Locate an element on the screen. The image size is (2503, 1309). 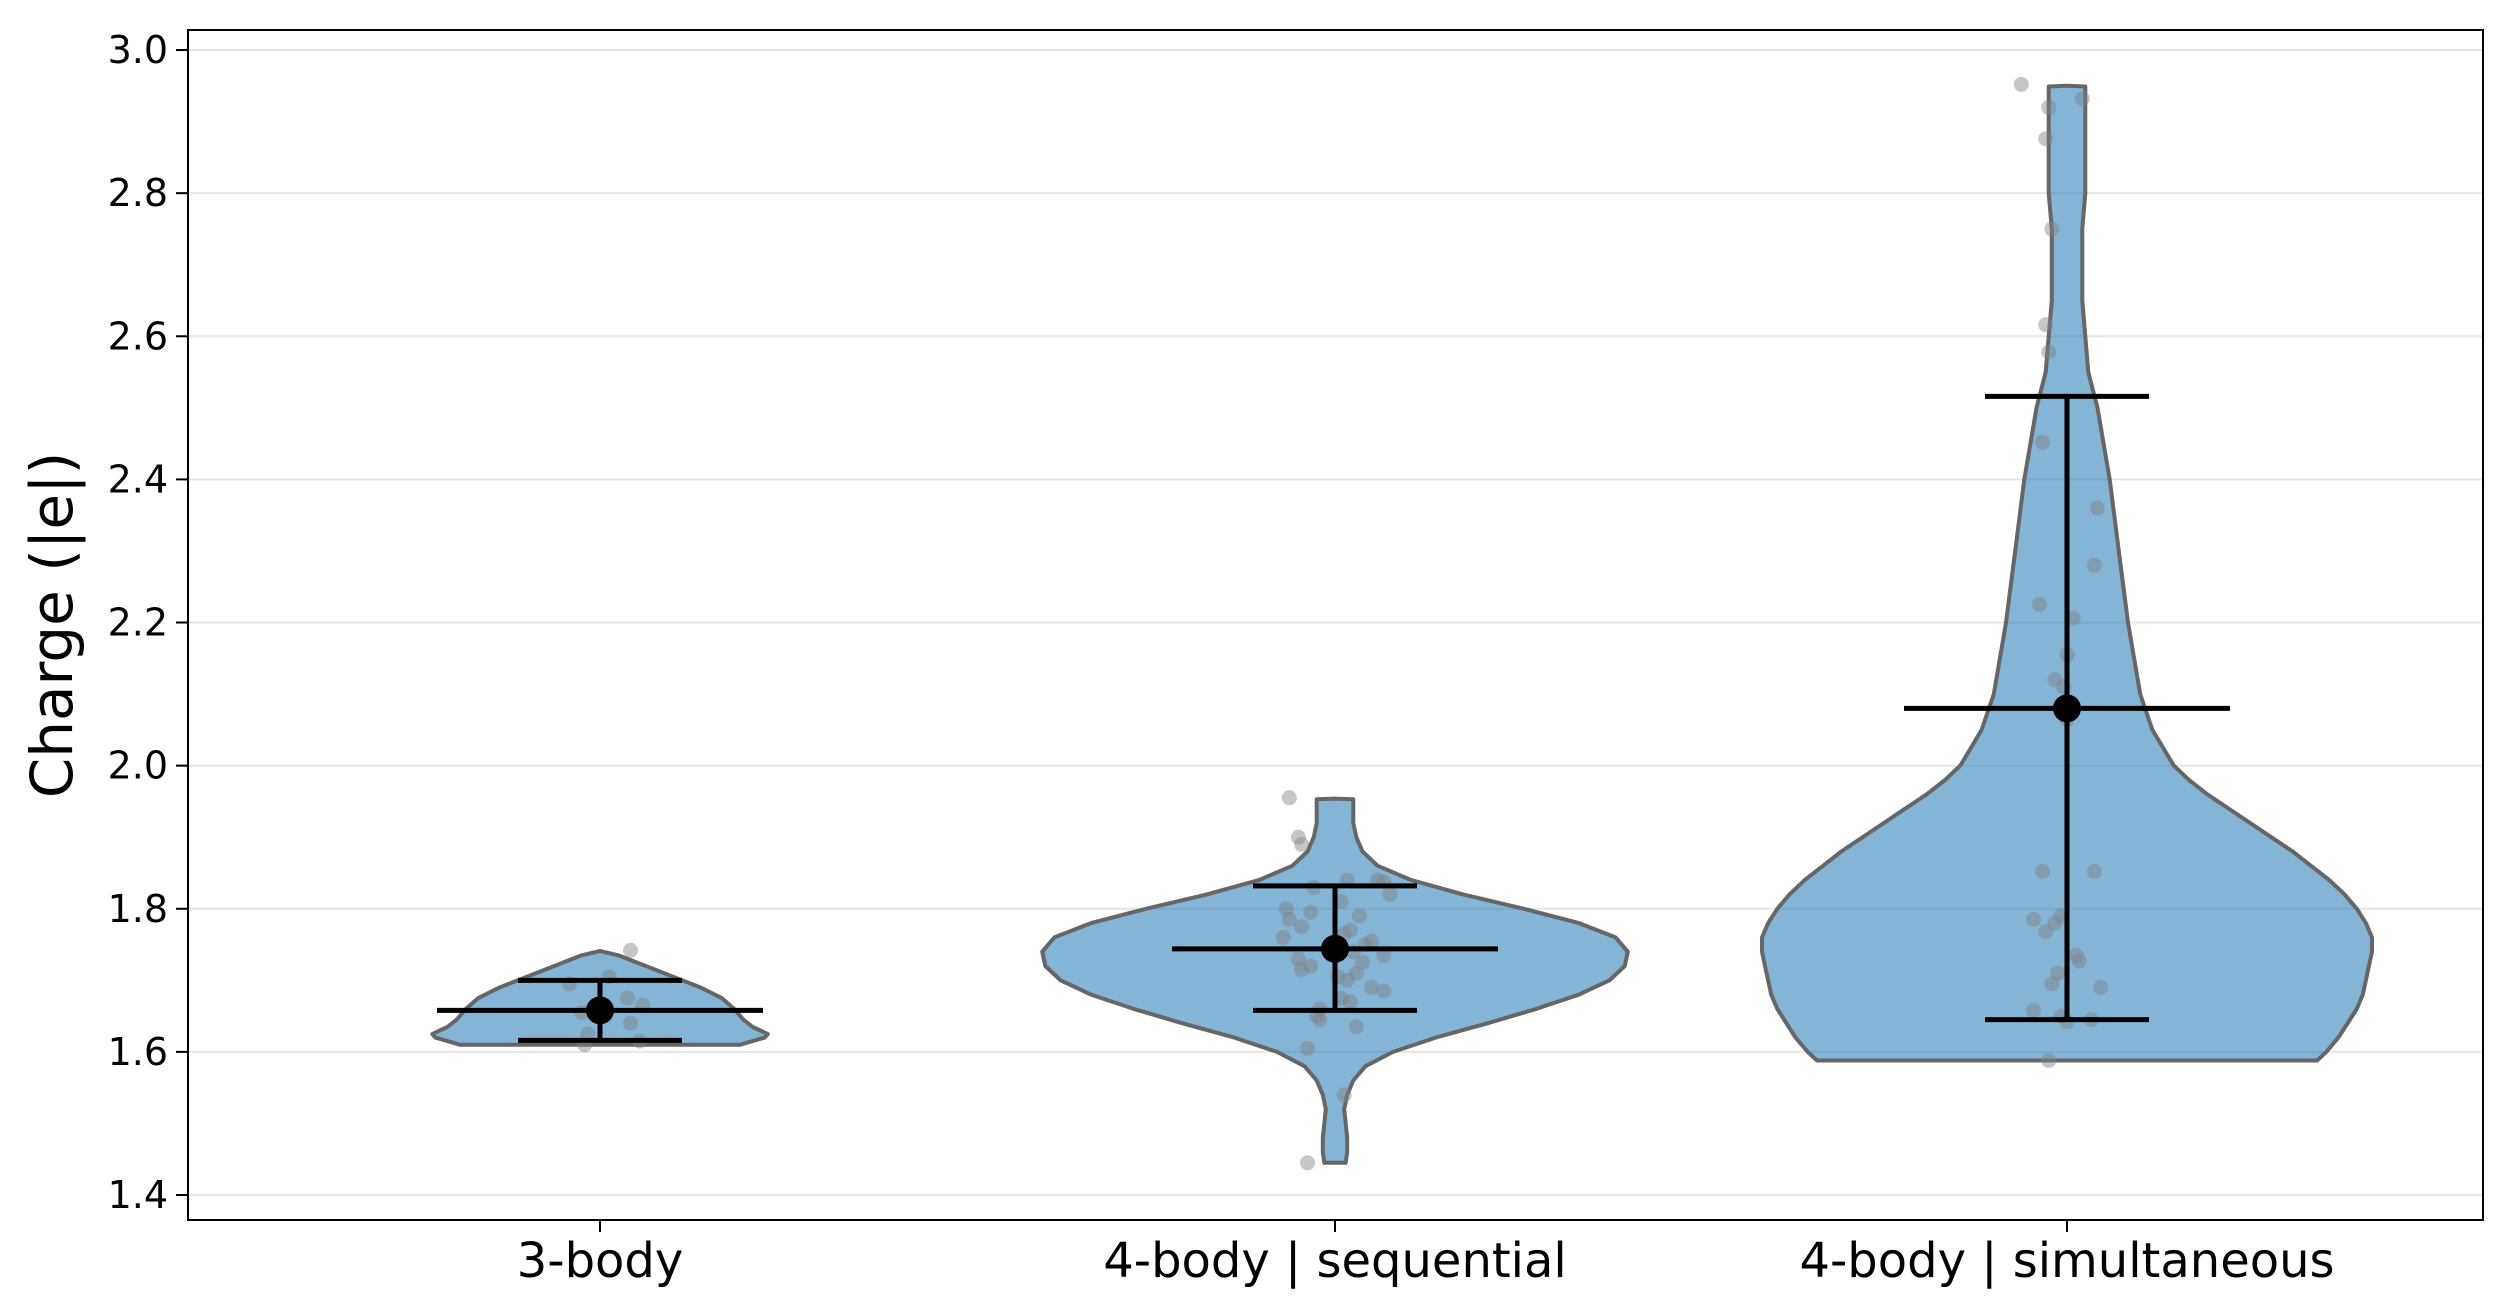
y-tick-label: 2.6 is located at coordinates (138, 336).